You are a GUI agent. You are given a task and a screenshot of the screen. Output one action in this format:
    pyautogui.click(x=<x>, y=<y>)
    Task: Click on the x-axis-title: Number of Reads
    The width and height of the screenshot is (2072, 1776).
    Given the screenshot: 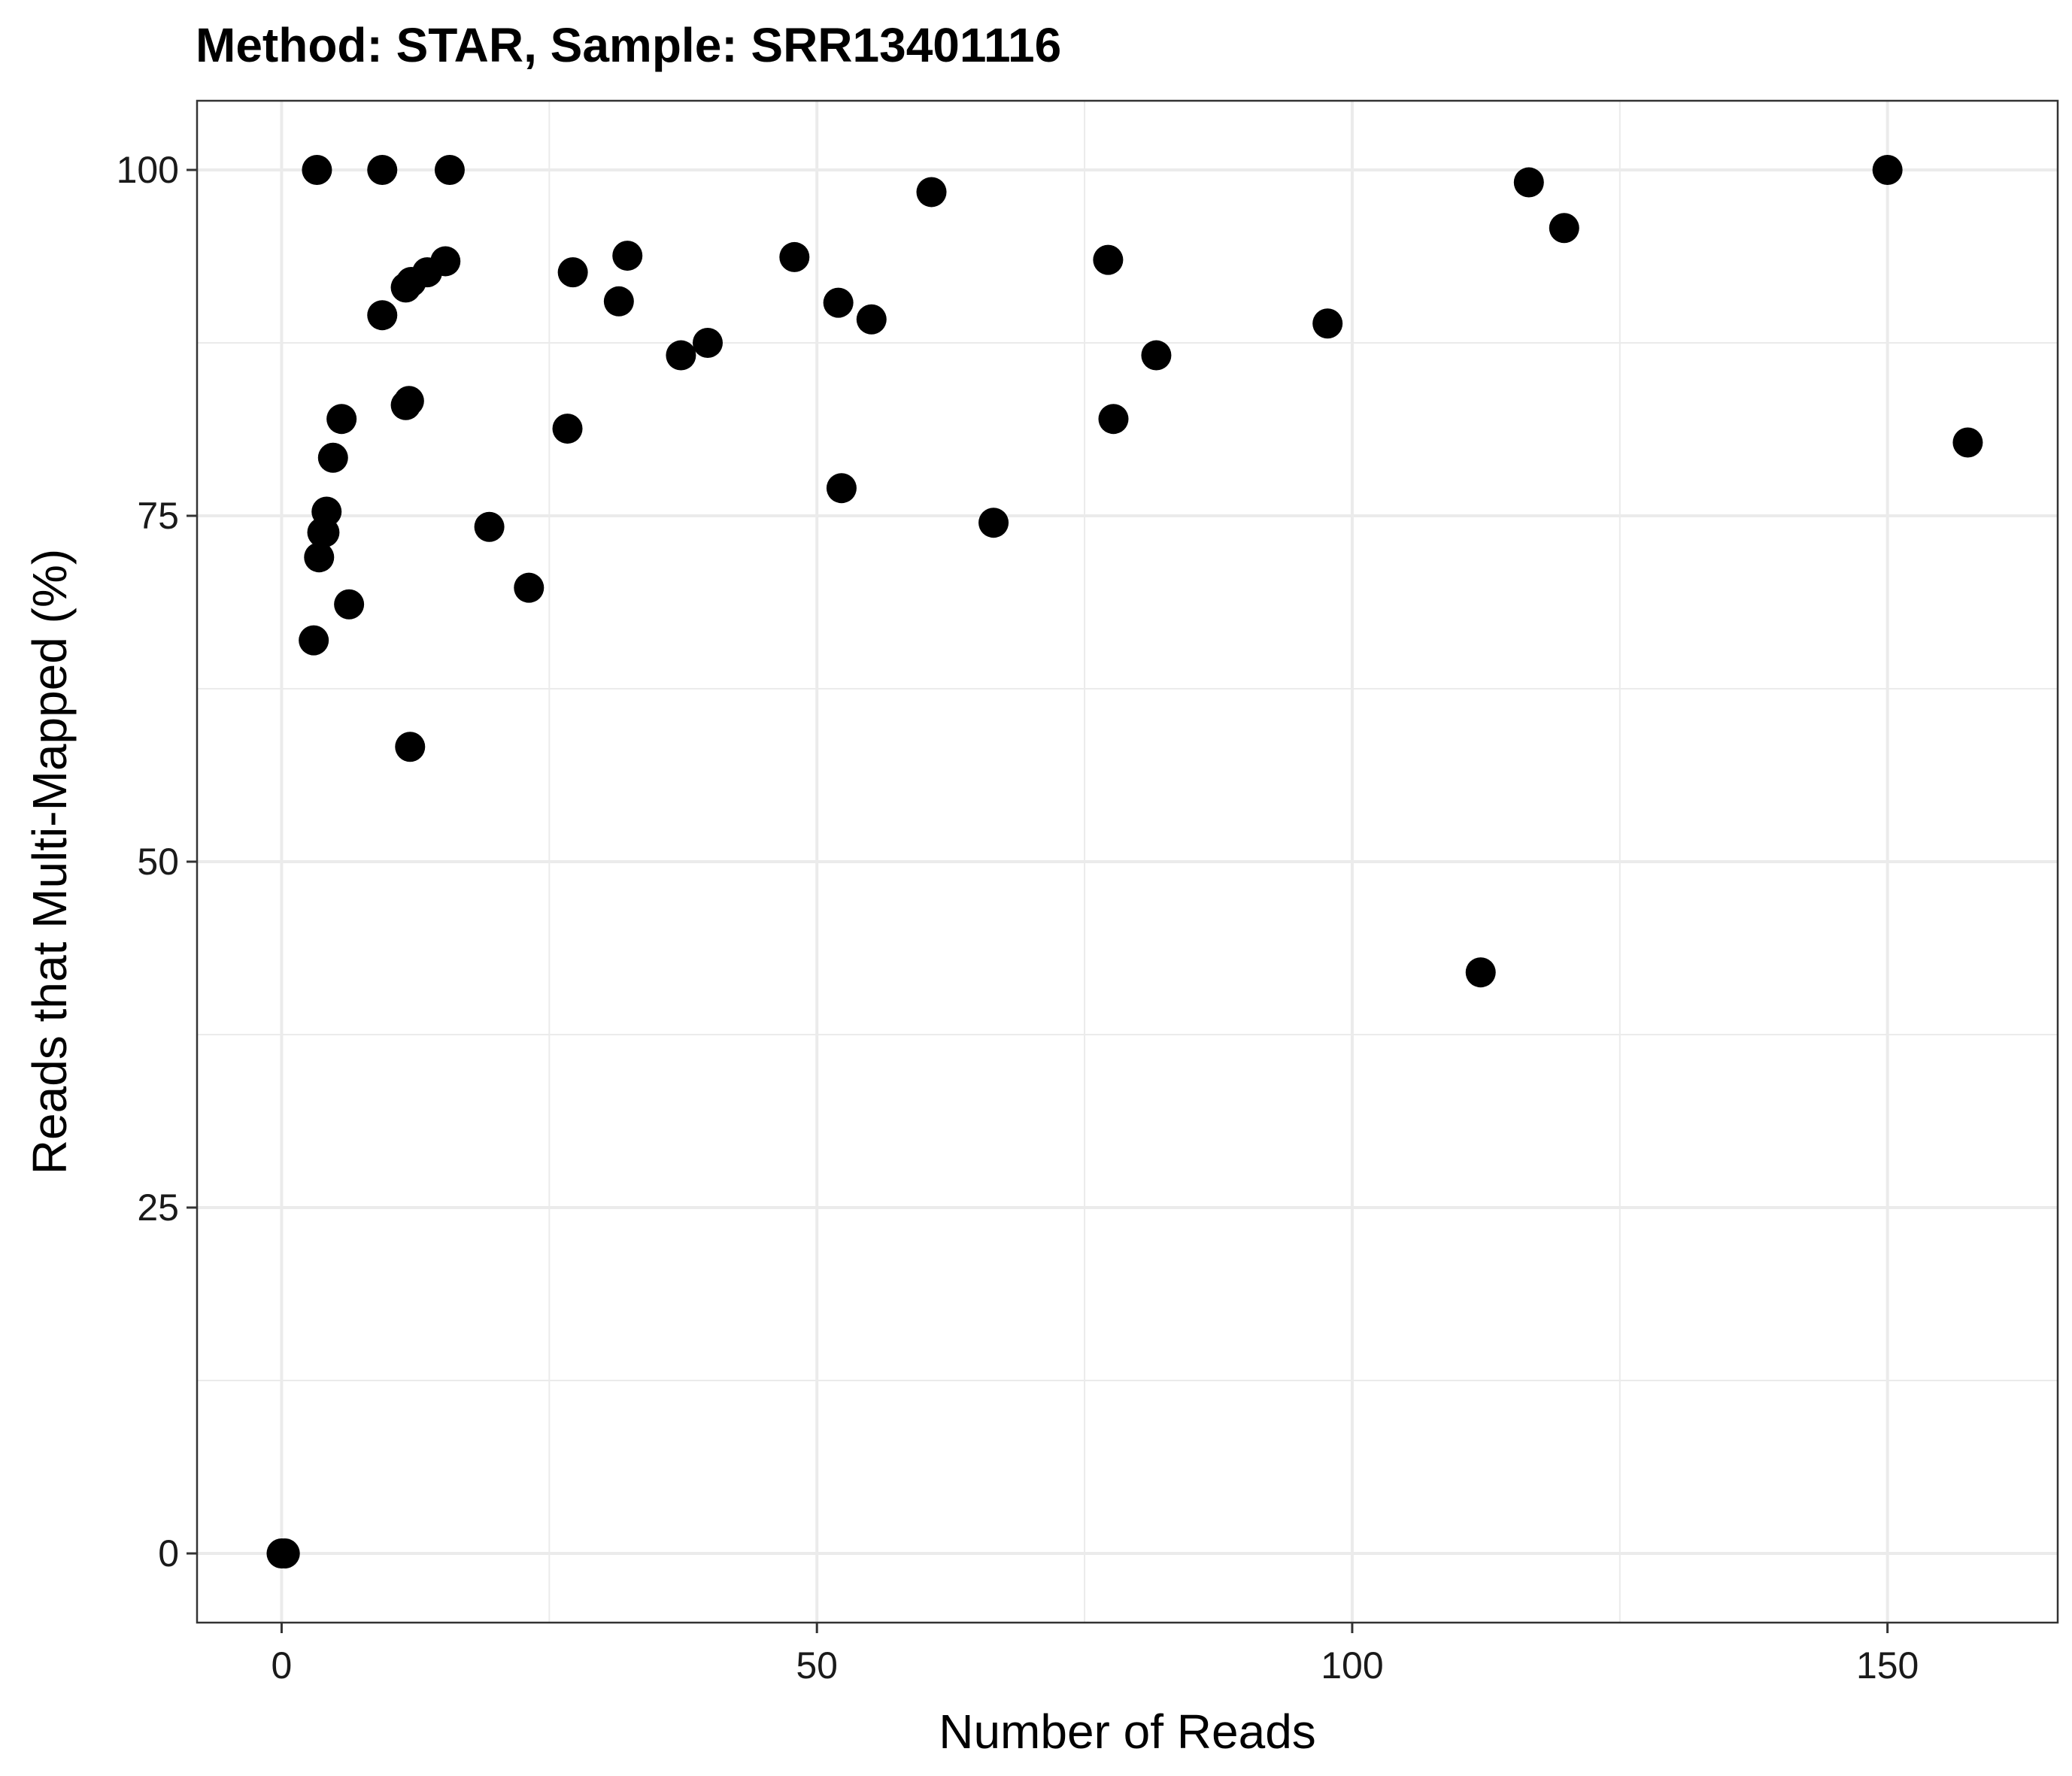 What is the action you would take?
    pyautogui.click(x=1127, y=1732)
    